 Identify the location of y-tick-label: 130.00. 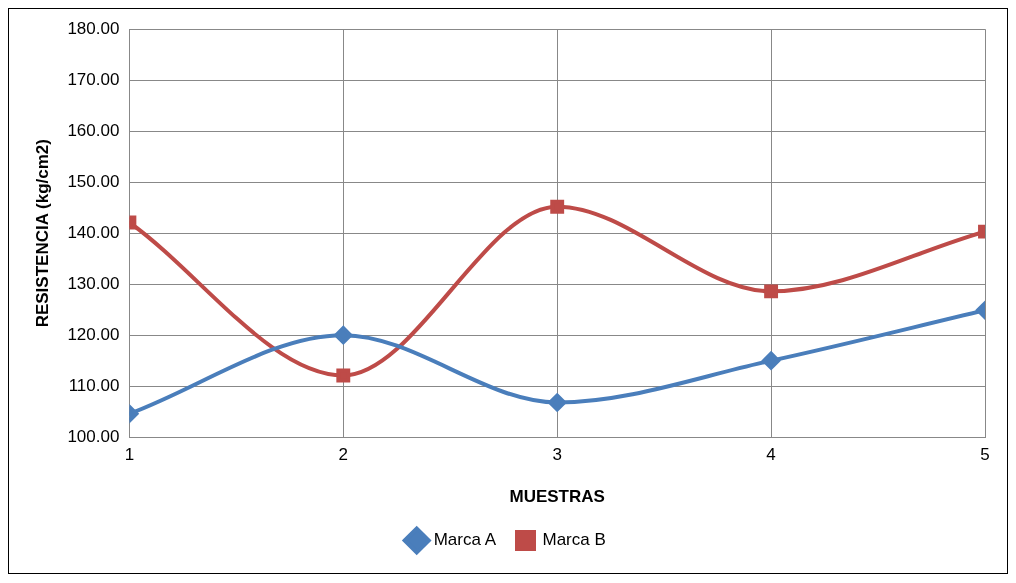
(93, 283).